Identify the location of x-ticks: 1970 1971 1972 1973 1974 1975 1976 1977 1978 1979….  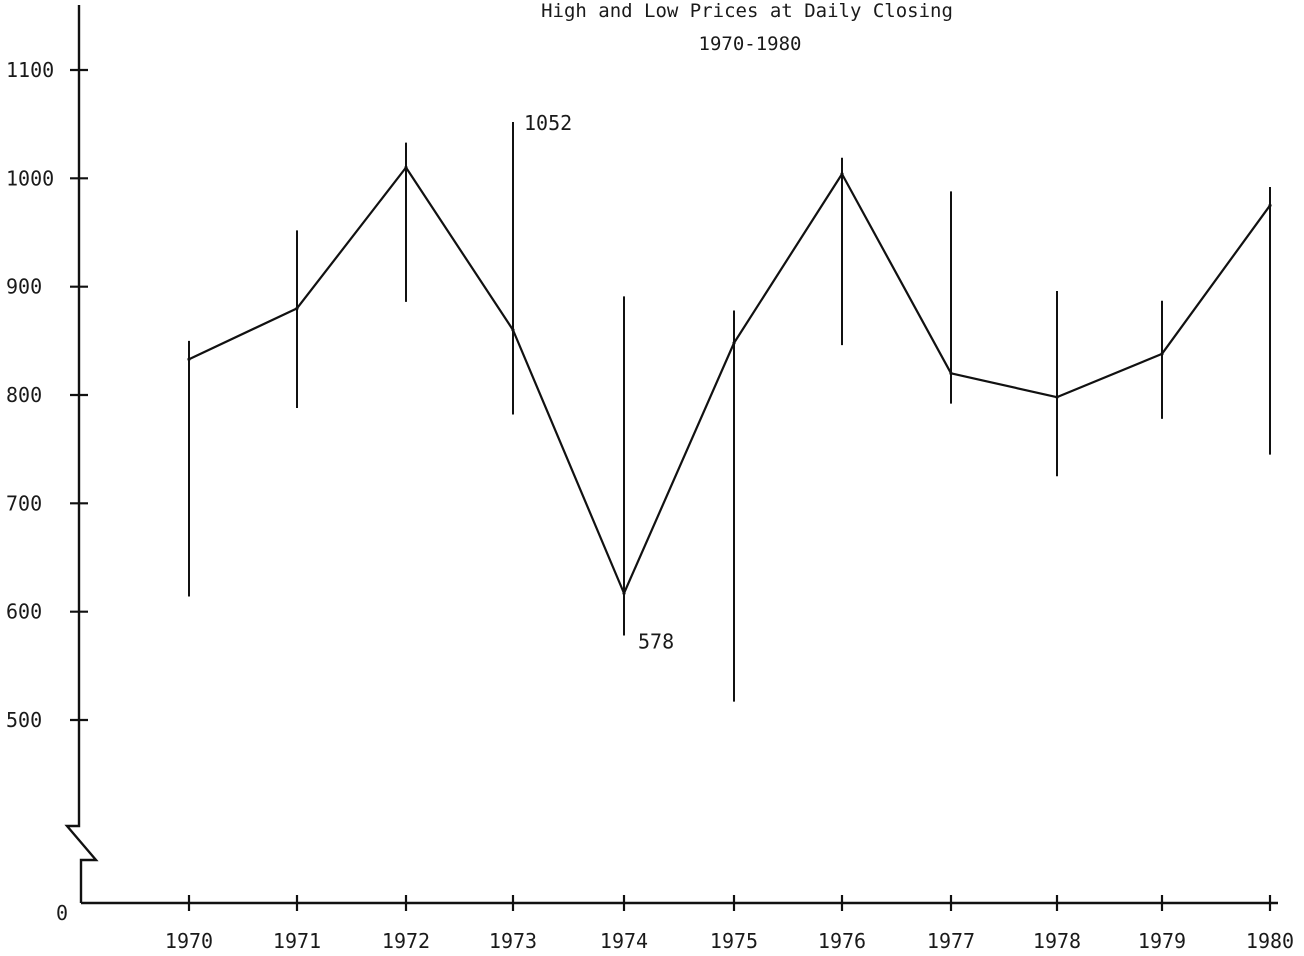
(729, 924).